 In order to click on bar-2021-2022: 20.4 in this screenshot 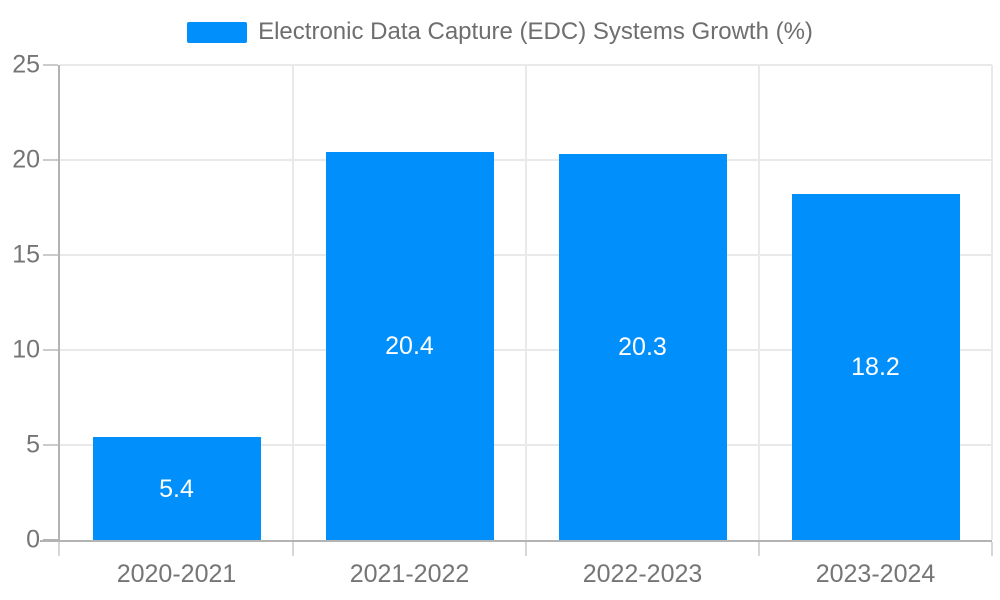, I will do `click(409, 346)`.